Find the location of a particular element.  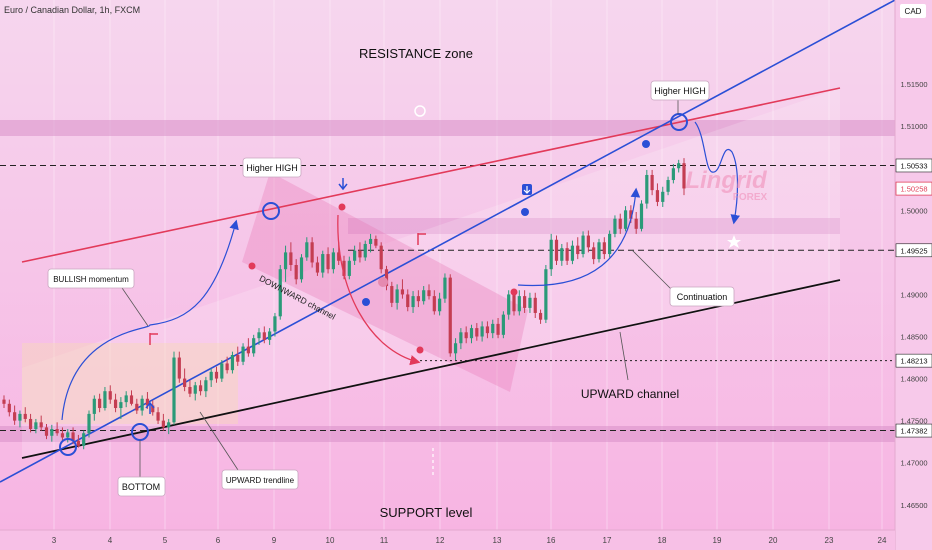

svg-text: 1.50258 is located at coordinates (913, 189).